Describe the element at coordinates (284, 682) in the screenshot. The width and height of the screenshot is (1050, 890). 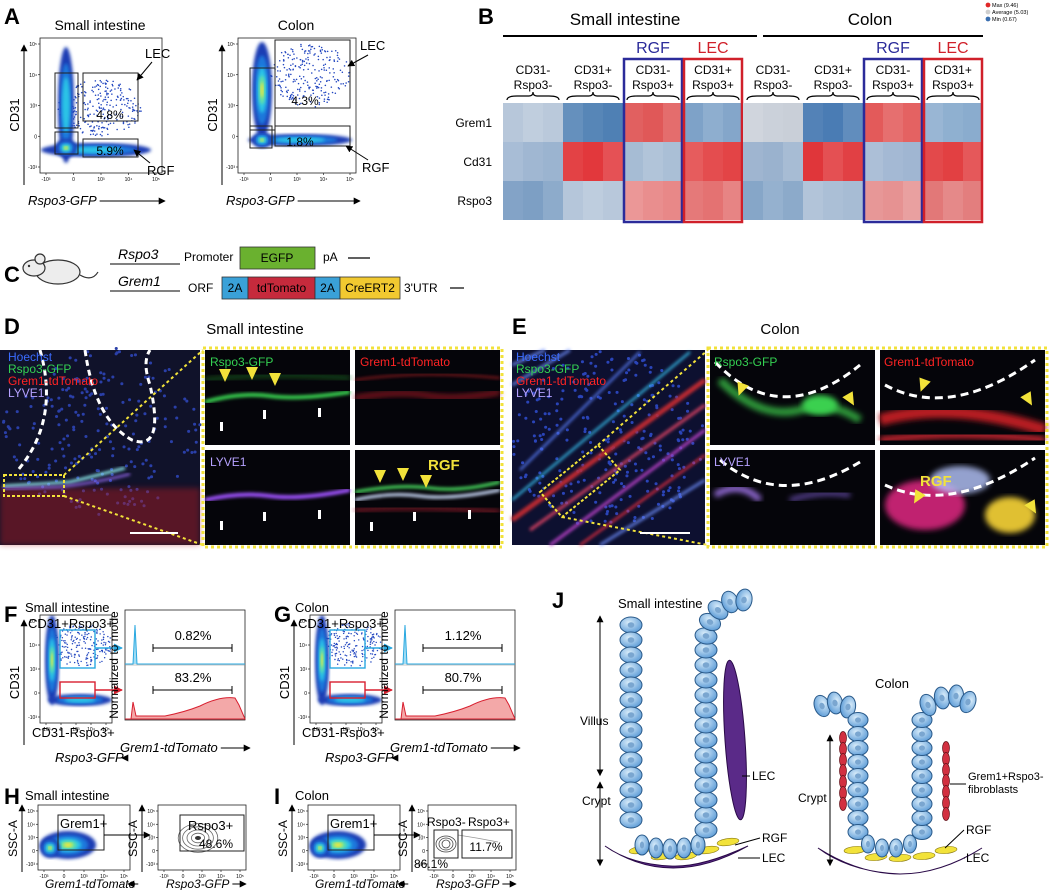
I see `axis-label: CD31` at that location.